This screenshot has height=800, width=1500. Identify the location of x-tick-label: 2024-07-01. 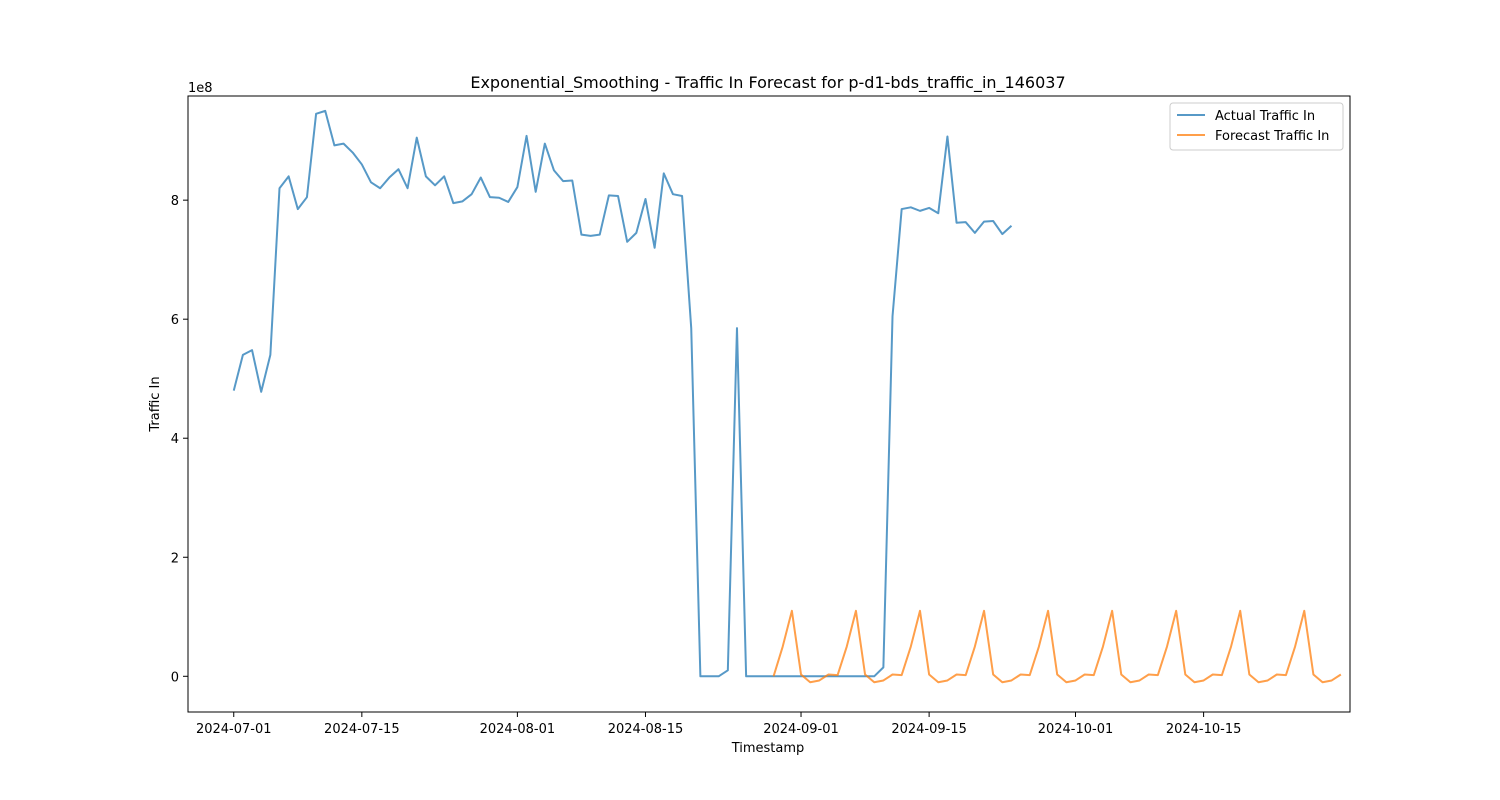
(234, 729).